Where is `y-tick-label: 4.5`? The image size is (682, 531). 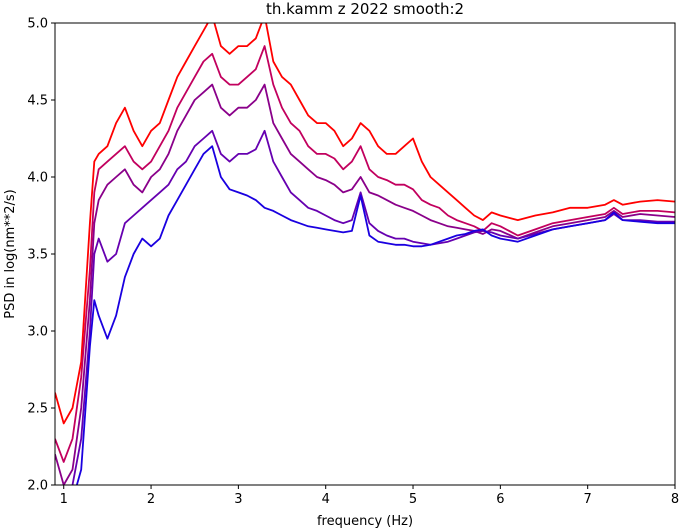
y-tick-label: 4.5 is located at coordinates (37, 101).